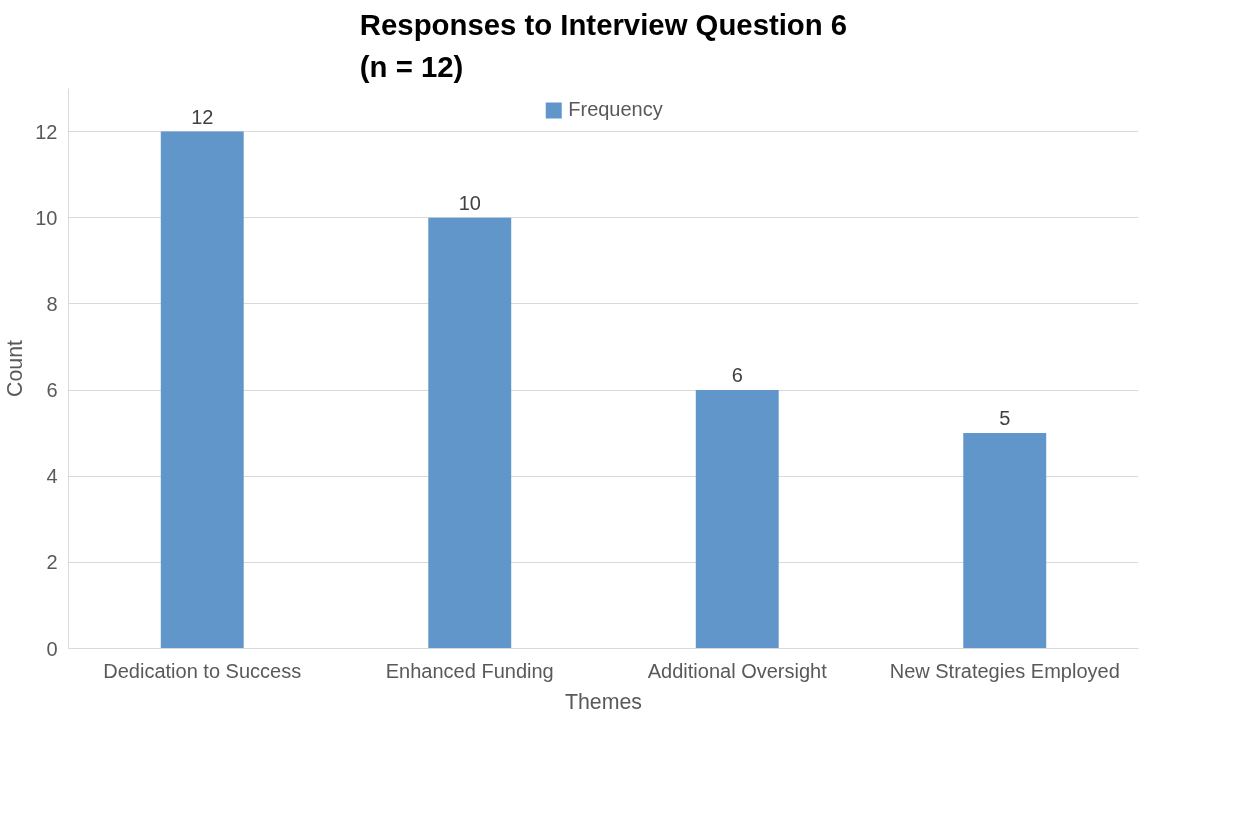  What do you see at coordinates (469, 202) in the screenshot?
I see `data-label: 10` at bounding box center [469, 202].